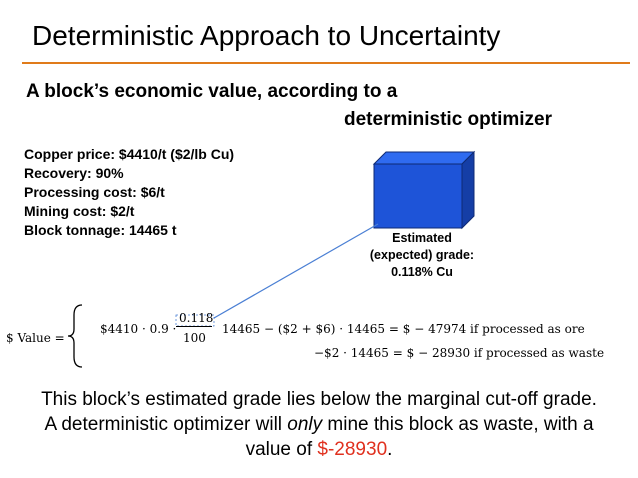  What do you see at coordinates (422, 238) in the screenshot?
I see `block-label-line-1: Estimated` at bounding box center [422, 238].